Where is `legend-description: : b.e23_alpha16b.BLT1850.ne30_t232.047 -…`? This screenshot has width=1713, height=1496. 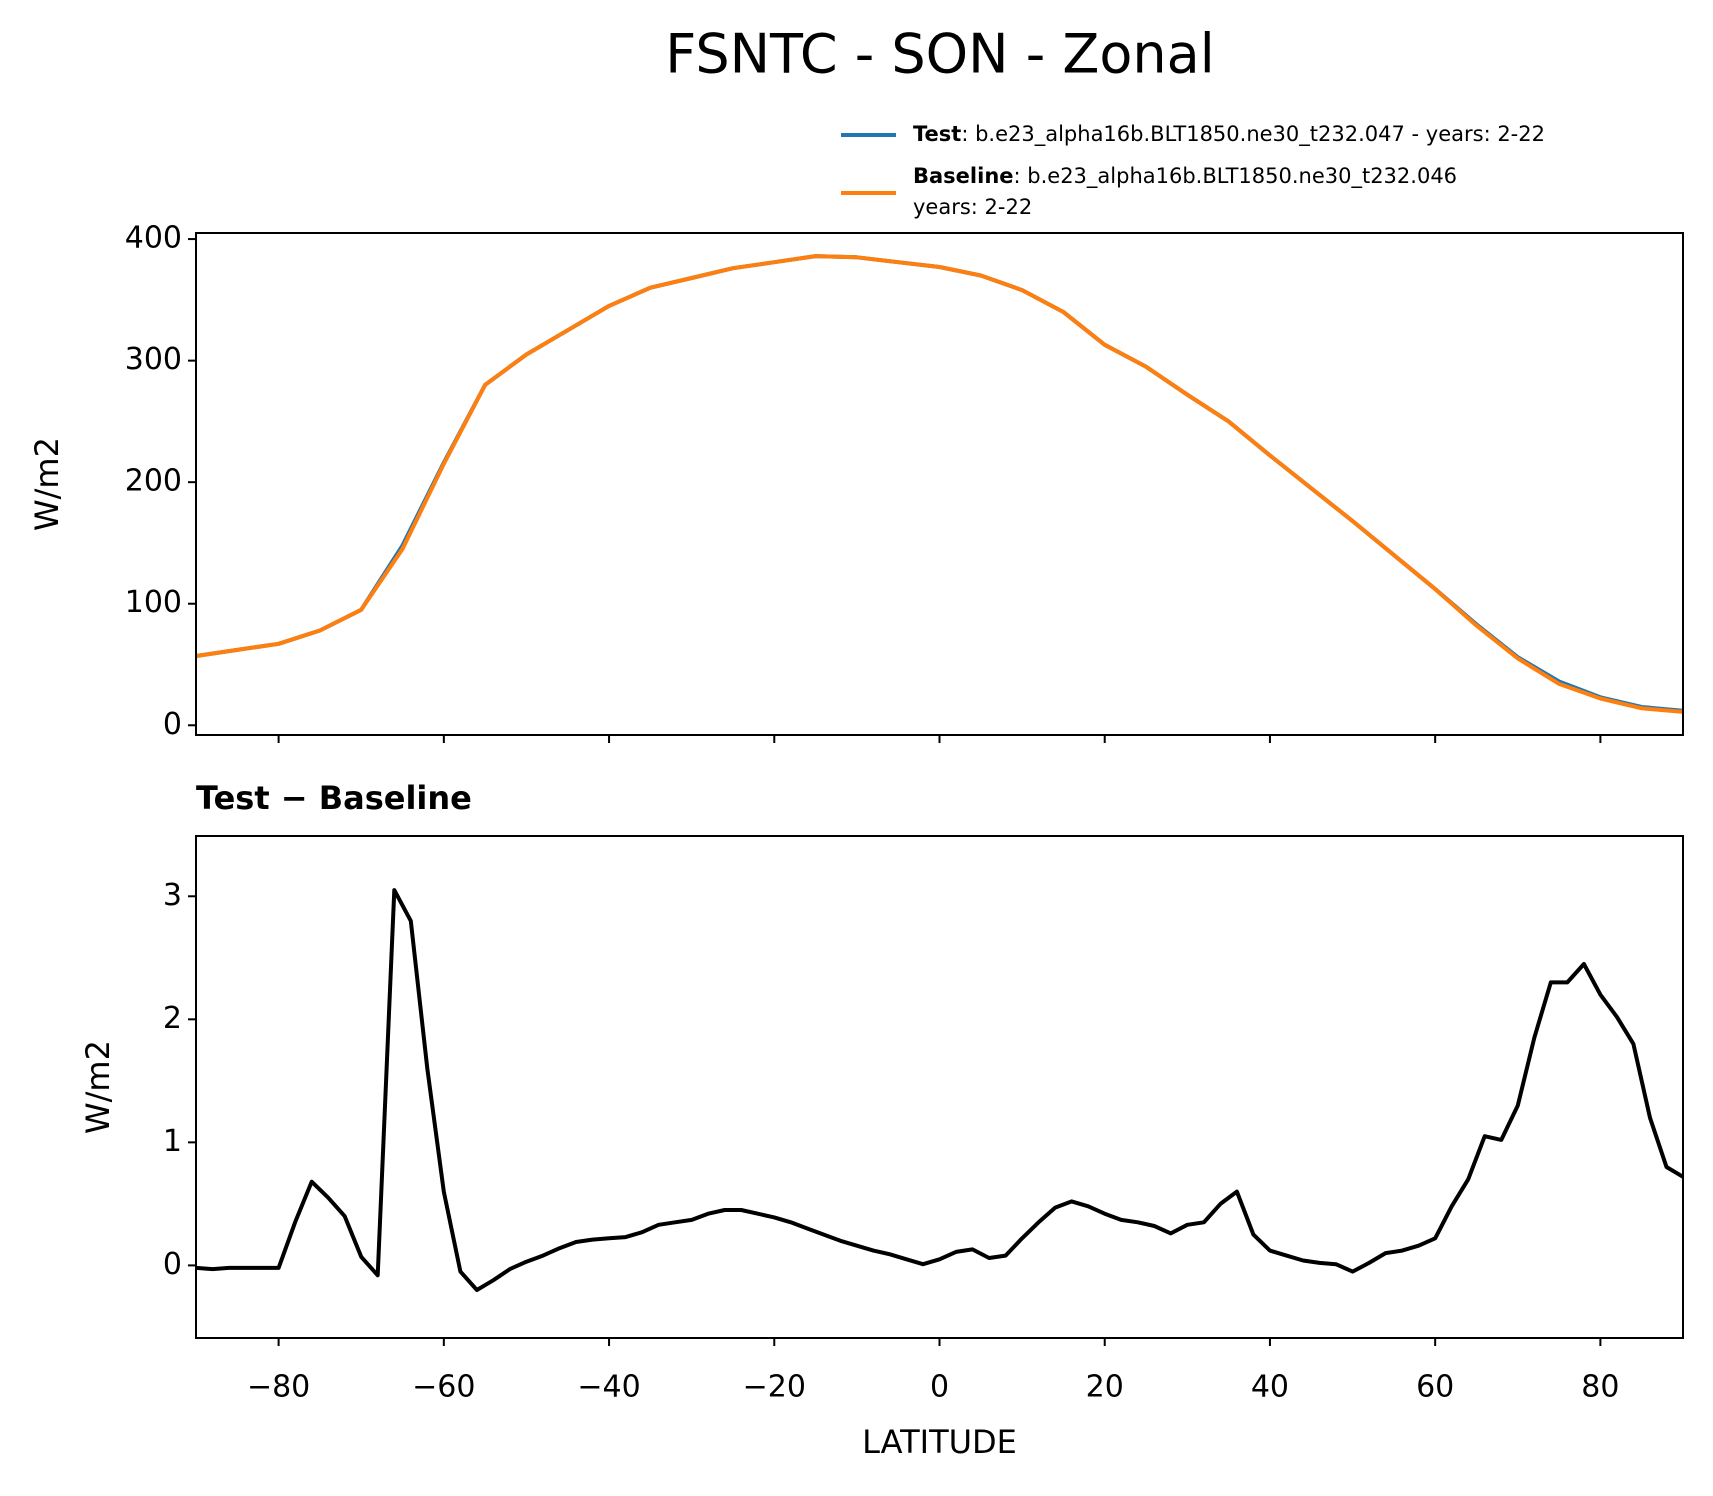
legend-description: : b.e23_alpha16b.BLT1850.ne30_t232.047 -… is located at coordinates (1253, 134).